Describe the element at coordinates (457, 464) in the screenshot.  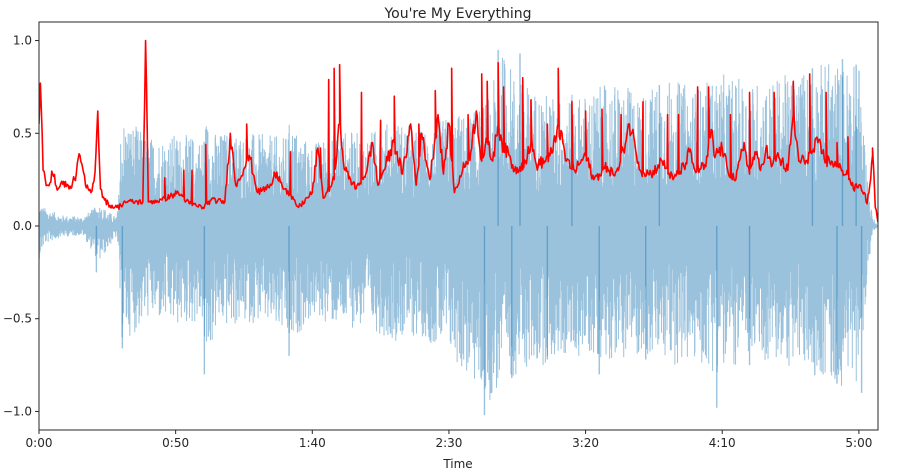
I see `x-axis-label: Time` at that location.